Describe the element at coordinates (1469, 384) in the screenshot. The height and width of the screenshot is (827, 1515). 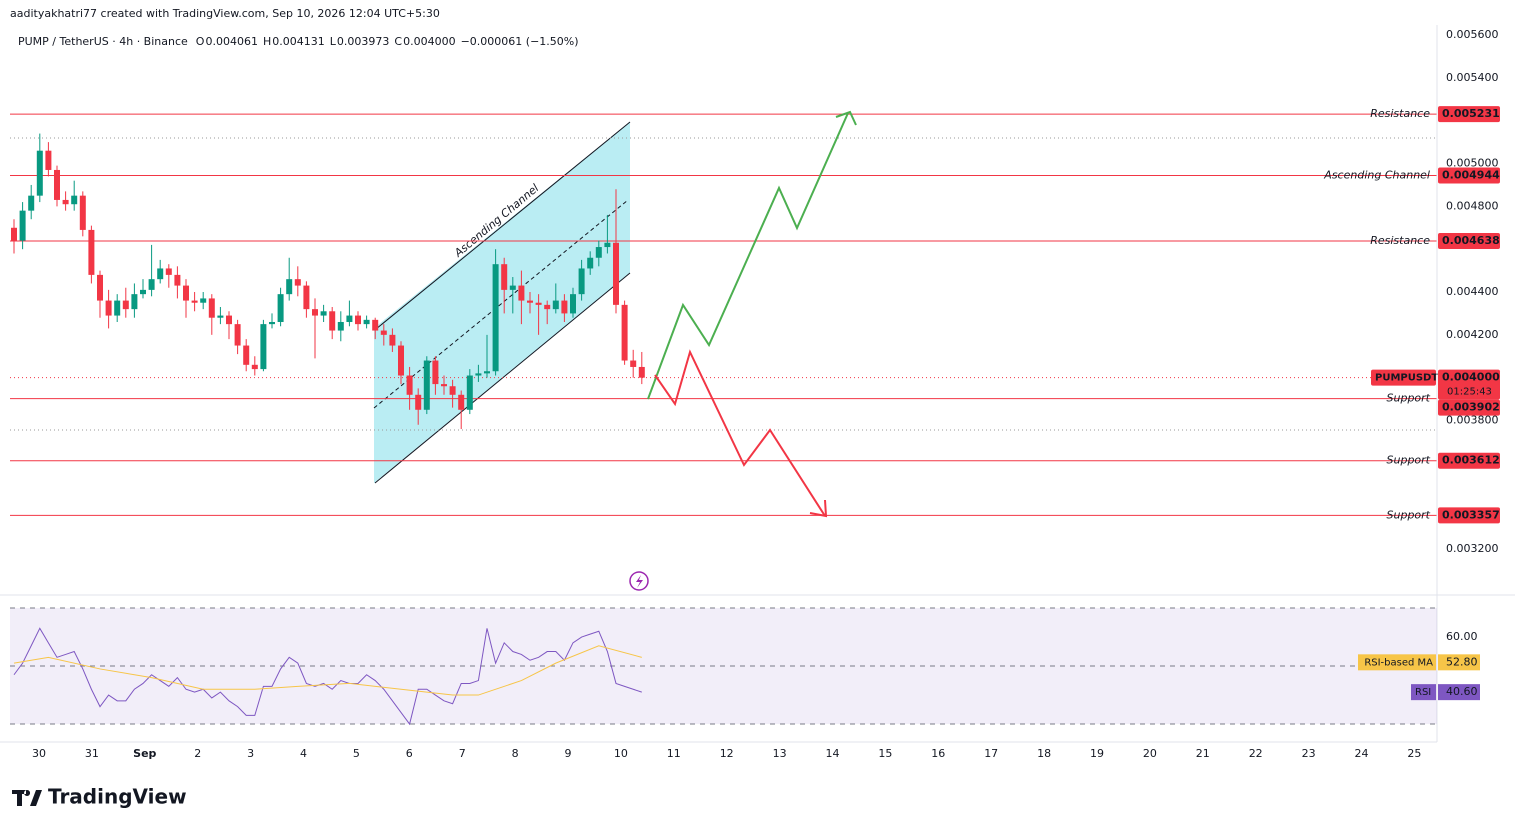
I see `price-badge` at that location.